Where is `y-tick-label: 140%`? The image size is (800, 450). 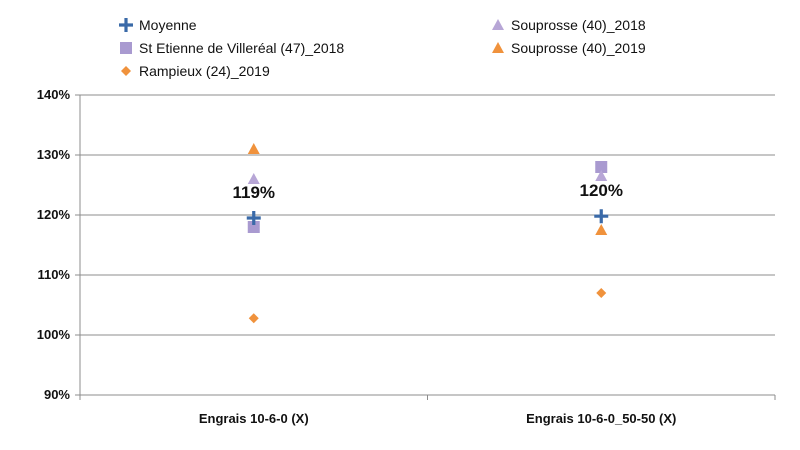
y-tick-label: 140% is located at coordinates (54, 94).